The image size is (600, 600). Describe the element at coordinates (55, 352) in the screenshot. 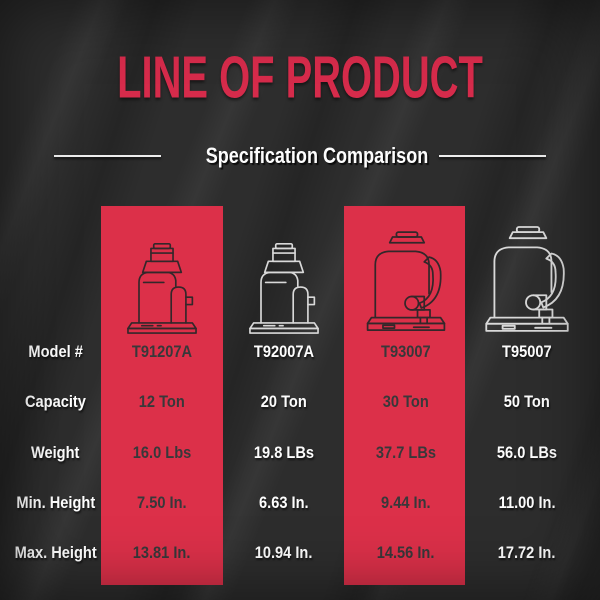

I see `row-label-model: Model #` at that location.